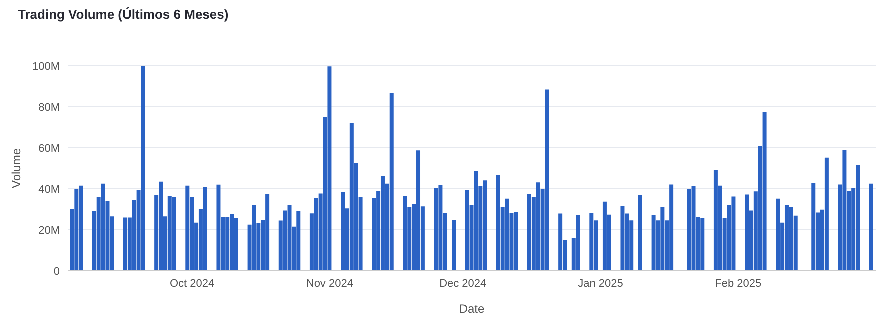  Describe the element at coordinates (330, 284) in the screenshot. I see `x-tick-label: Nov 2024` at that location.